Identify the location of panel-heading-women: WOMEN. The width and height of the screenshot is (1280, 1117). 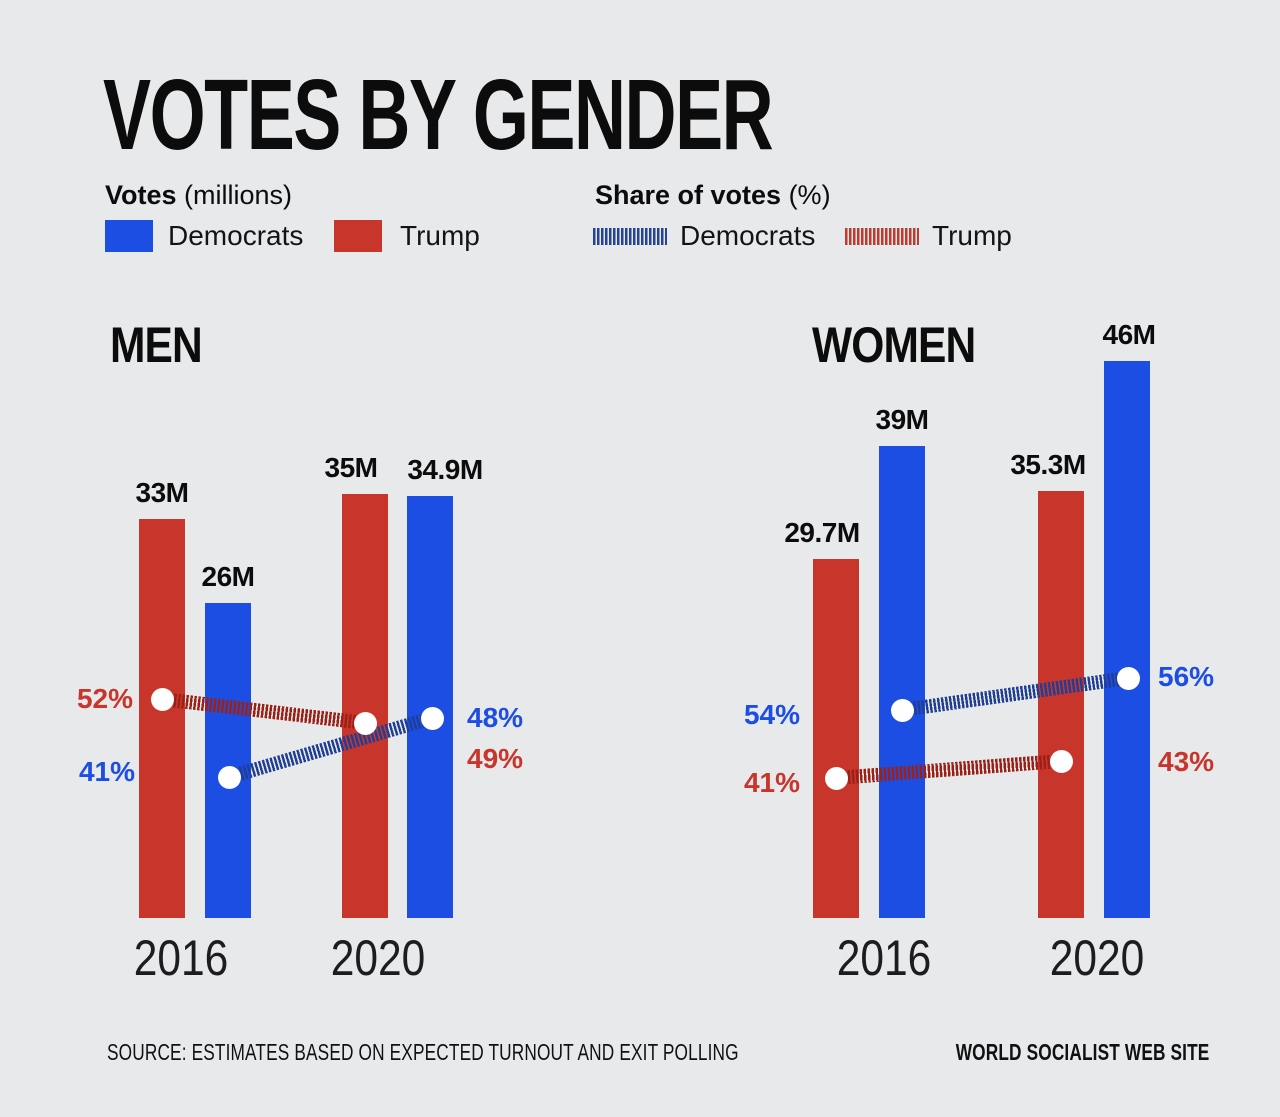
(894, 345).